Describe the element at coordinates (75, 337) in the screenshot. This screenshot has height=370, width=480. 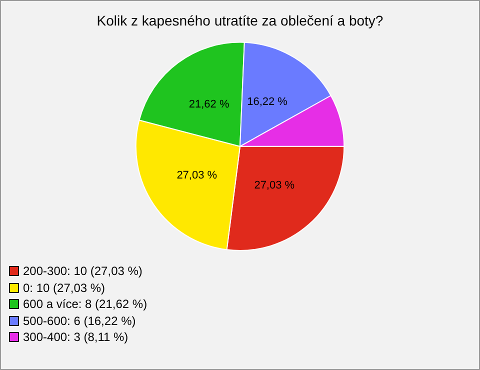
I see `legend-label: 300-400: 3 (8,11 %)` at that location.